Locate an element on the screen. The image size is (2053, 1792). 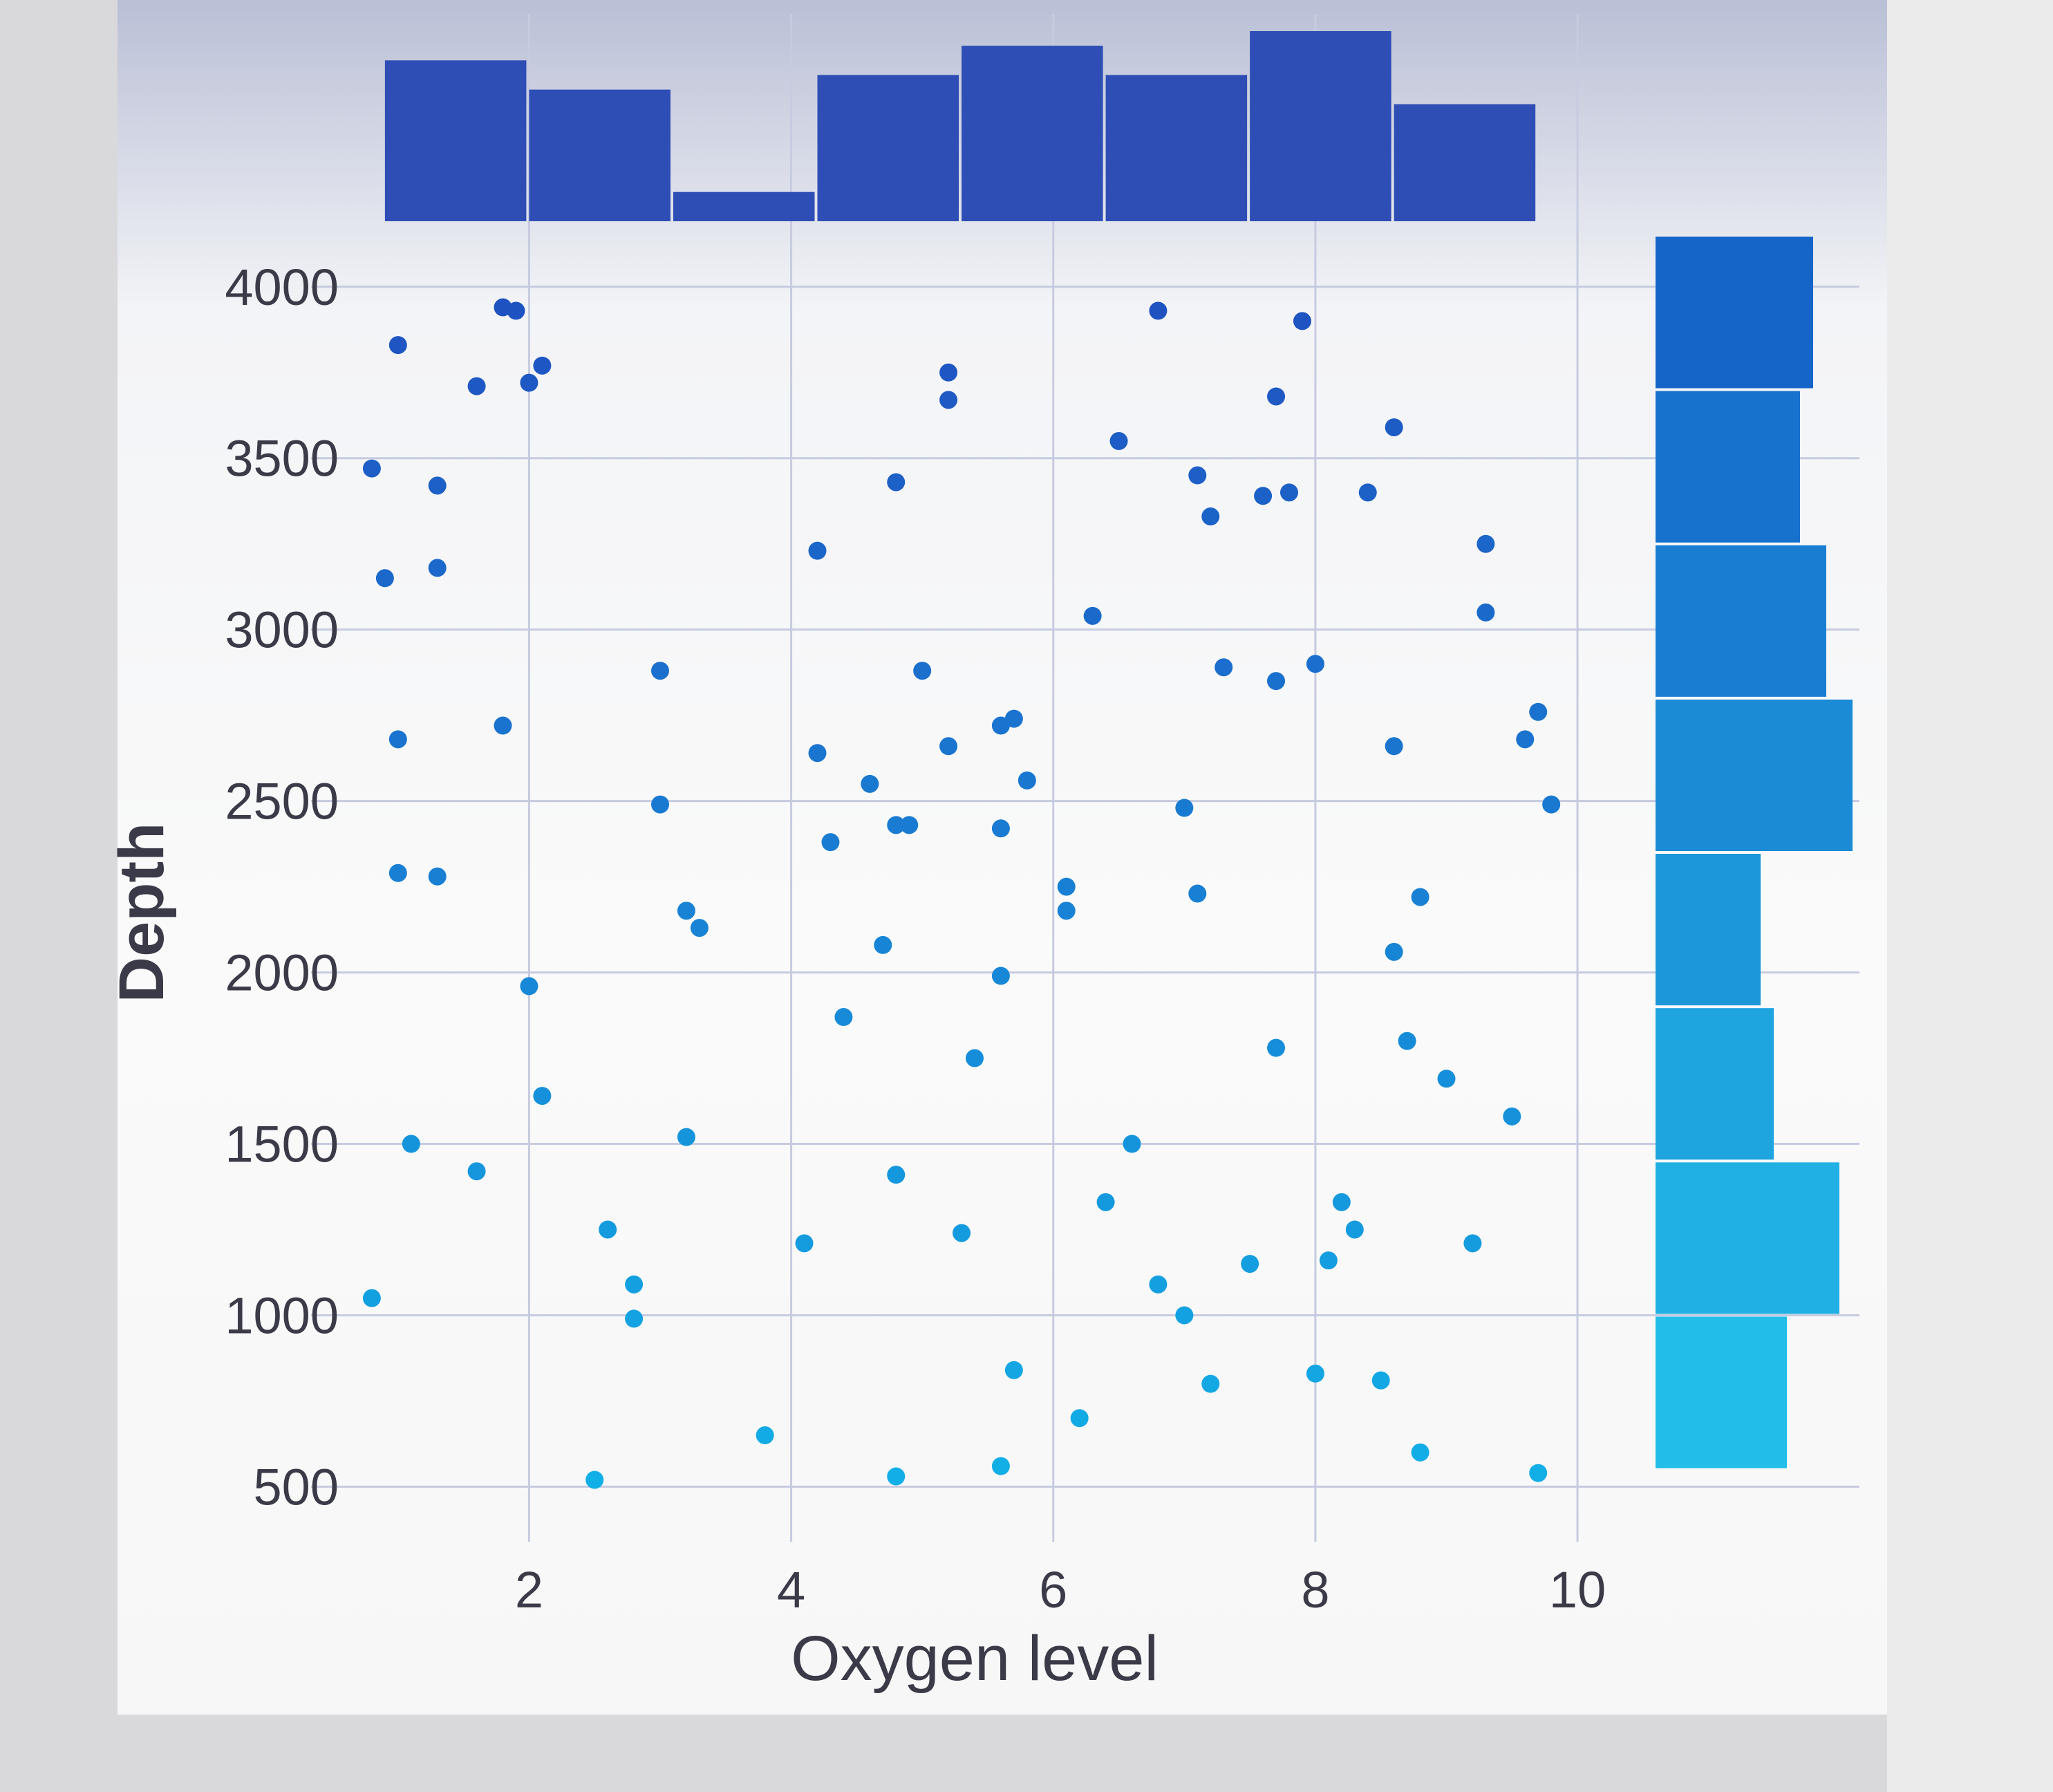
y-tick-label: 2500 is located at coordinates (282, 801).